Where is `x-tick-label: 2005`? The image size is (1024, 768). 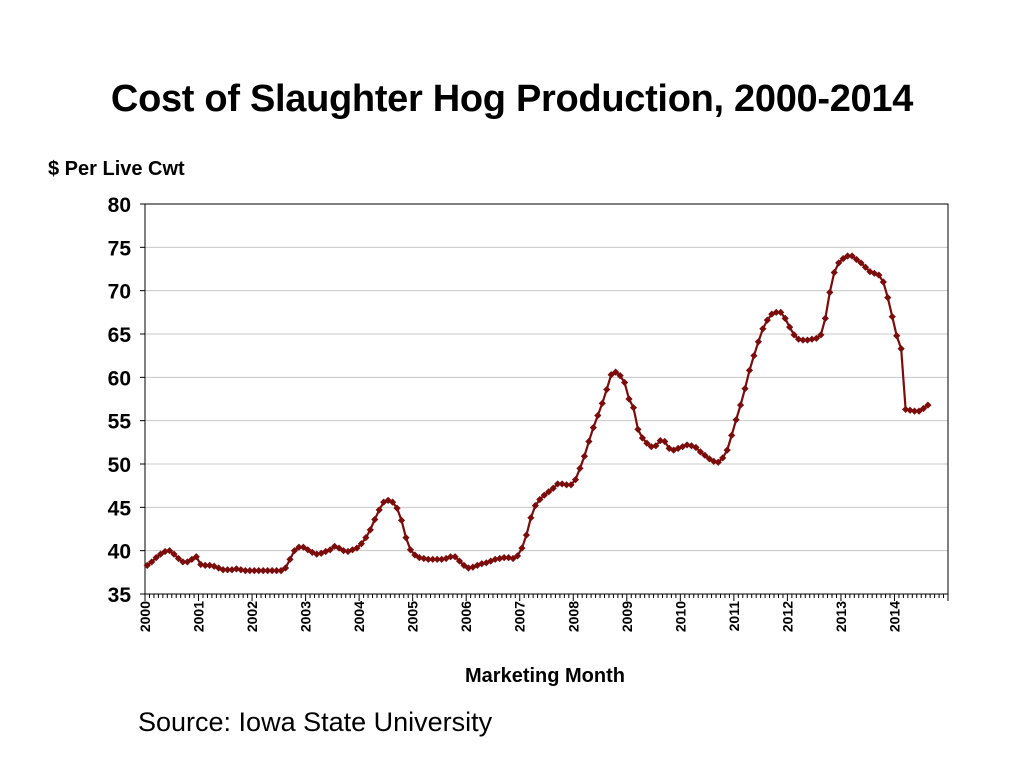
x-tick-label: 2005 is located at coordinates (413, 616).